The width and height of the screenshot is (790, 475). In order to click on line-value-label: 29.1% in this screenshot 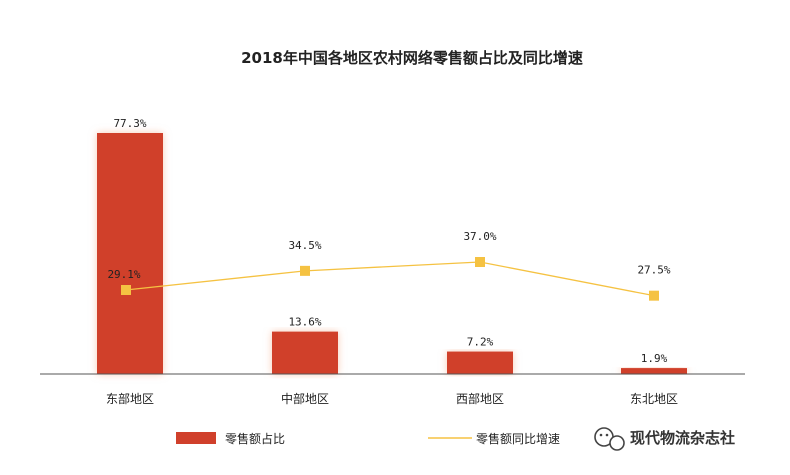, I will do `click(123, 274)`.